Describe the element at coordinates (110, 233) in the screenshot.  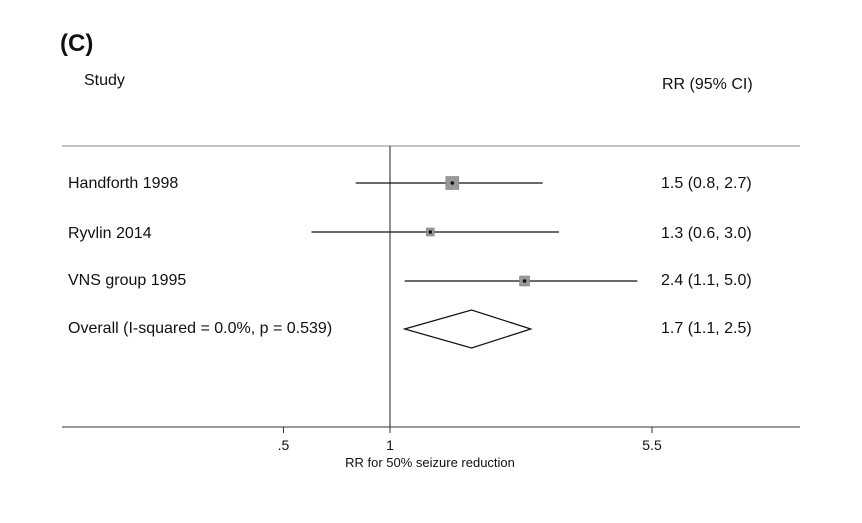
I see `study-label: Ryvlin 2014` at that location.